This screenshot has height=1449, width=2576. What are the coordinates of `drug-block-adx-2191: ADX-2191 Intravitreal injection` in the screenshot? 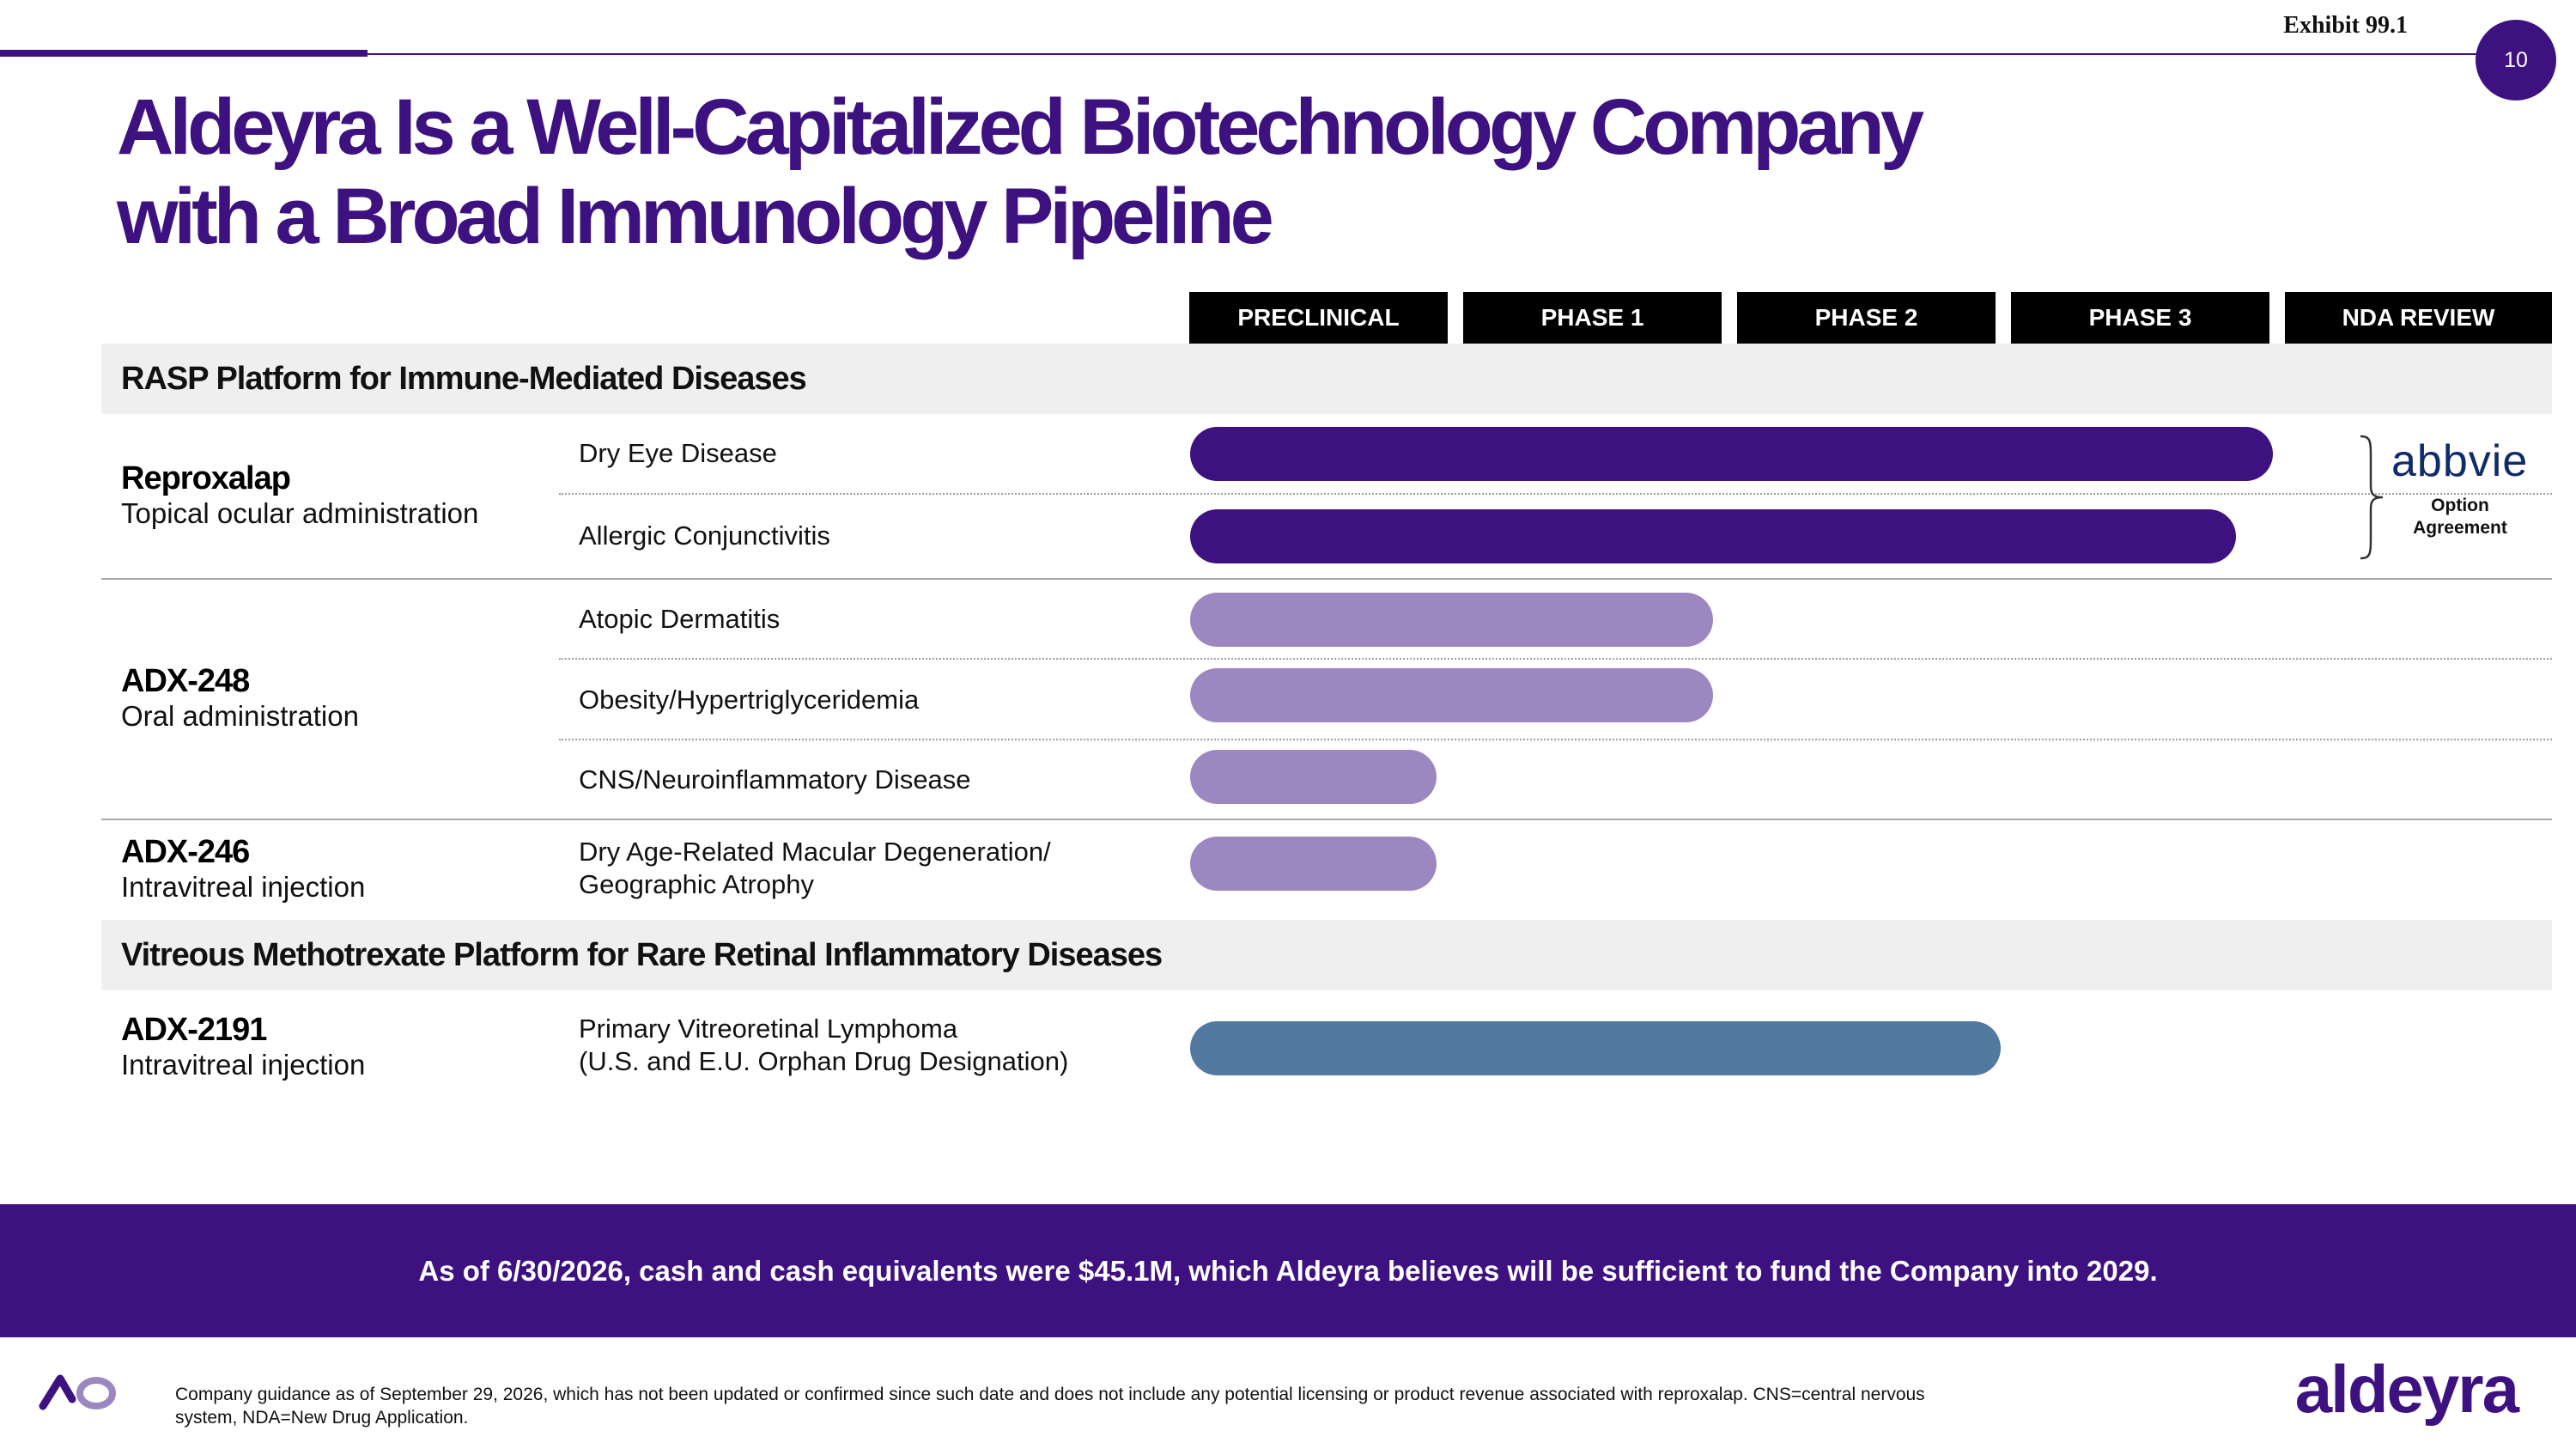 It's located at (243, 1046).